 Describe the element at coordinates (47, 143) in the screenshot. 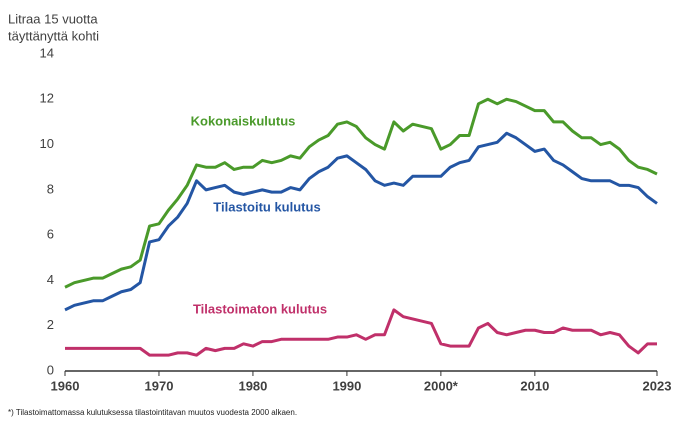

I see `y-tick-label: 10` at that location.